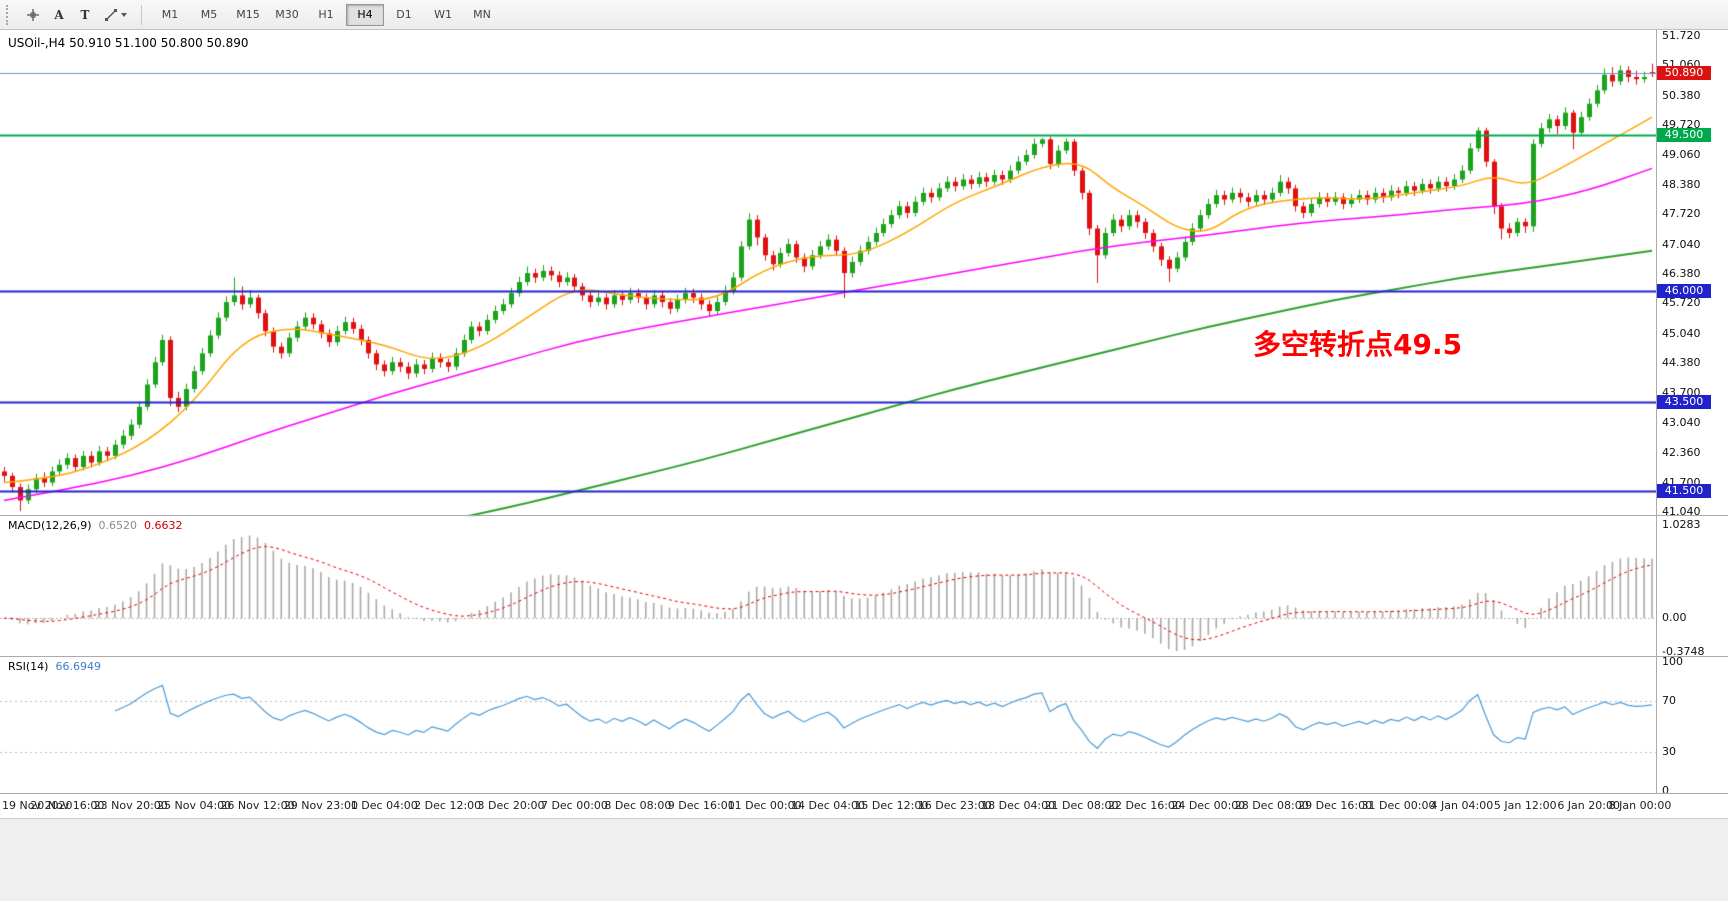 The image size is (1728, 901). I want to click on time-axis-label: 9 Dec 16:00, so click(701, 805).